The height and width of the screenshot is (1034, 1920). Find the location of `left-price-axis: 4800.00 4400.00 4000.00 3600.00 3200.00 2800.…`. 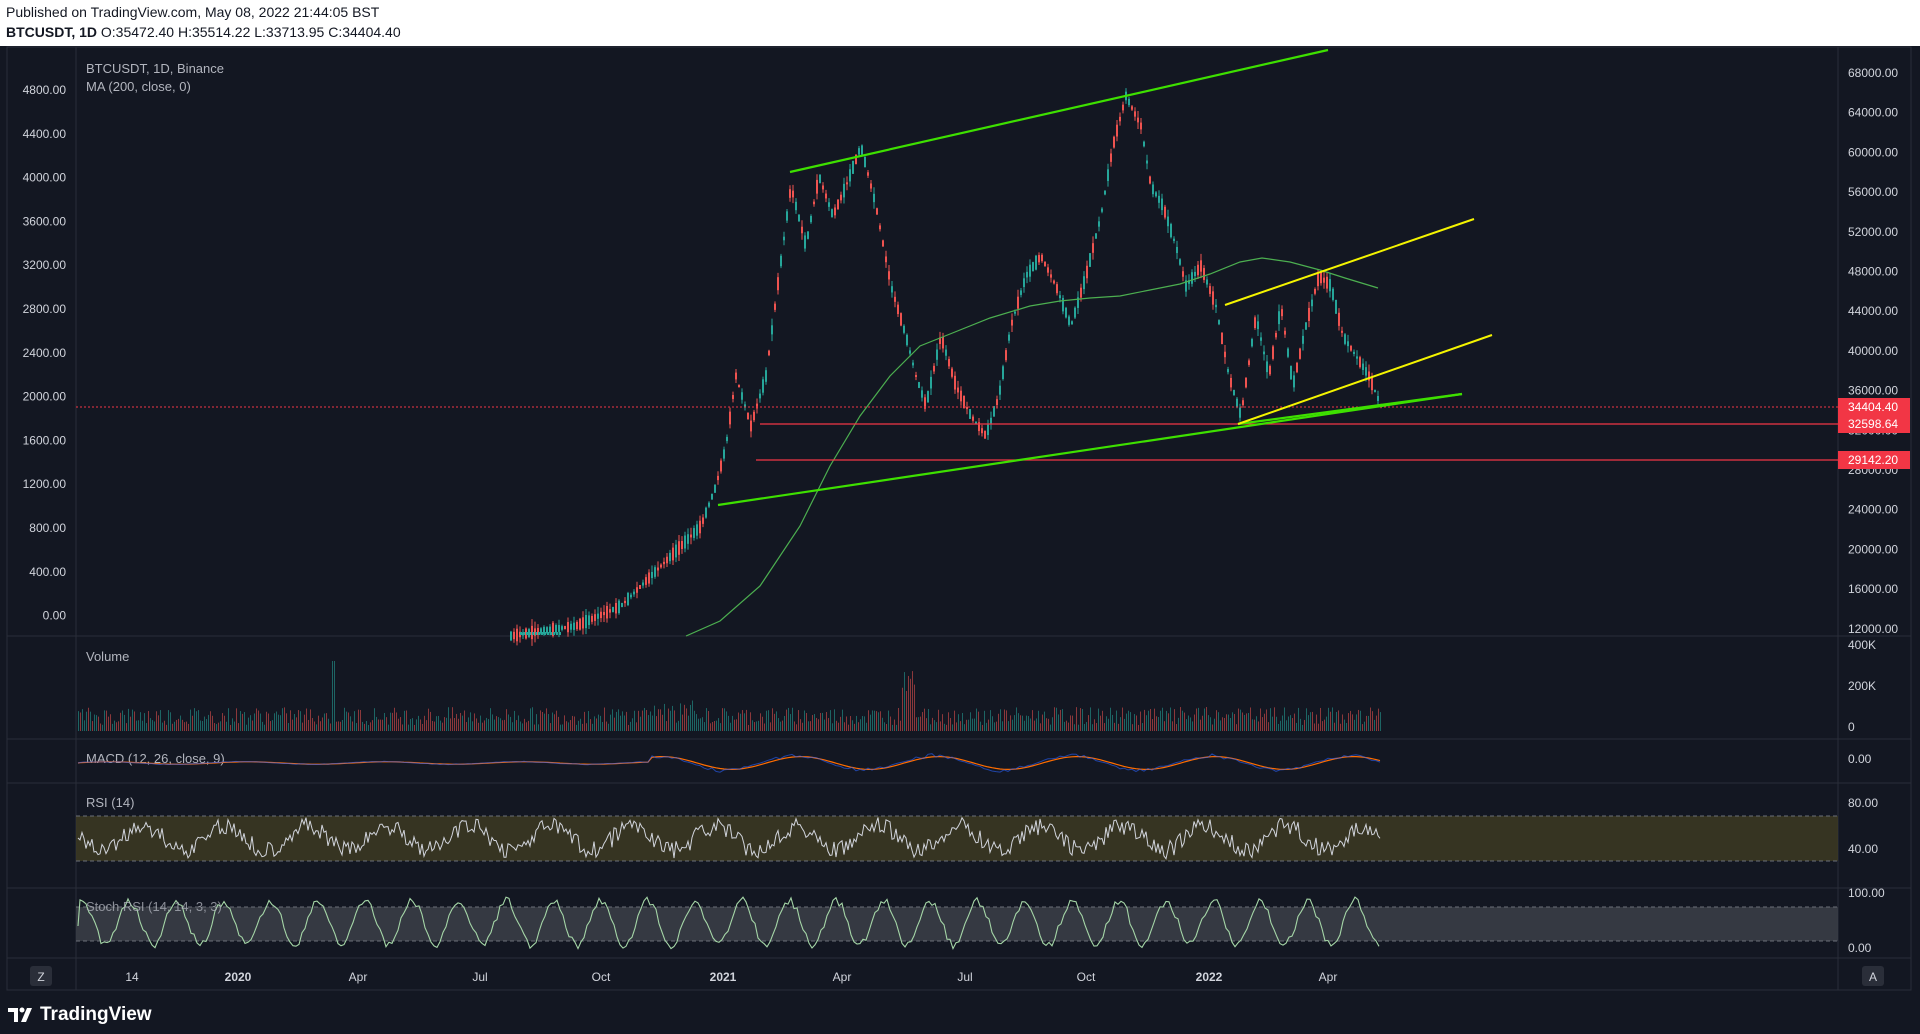

left-price-axis: 4800.00 4400.00 4000.00 3600.00 3200.00 2800.… is located at coordinates (45, 353).